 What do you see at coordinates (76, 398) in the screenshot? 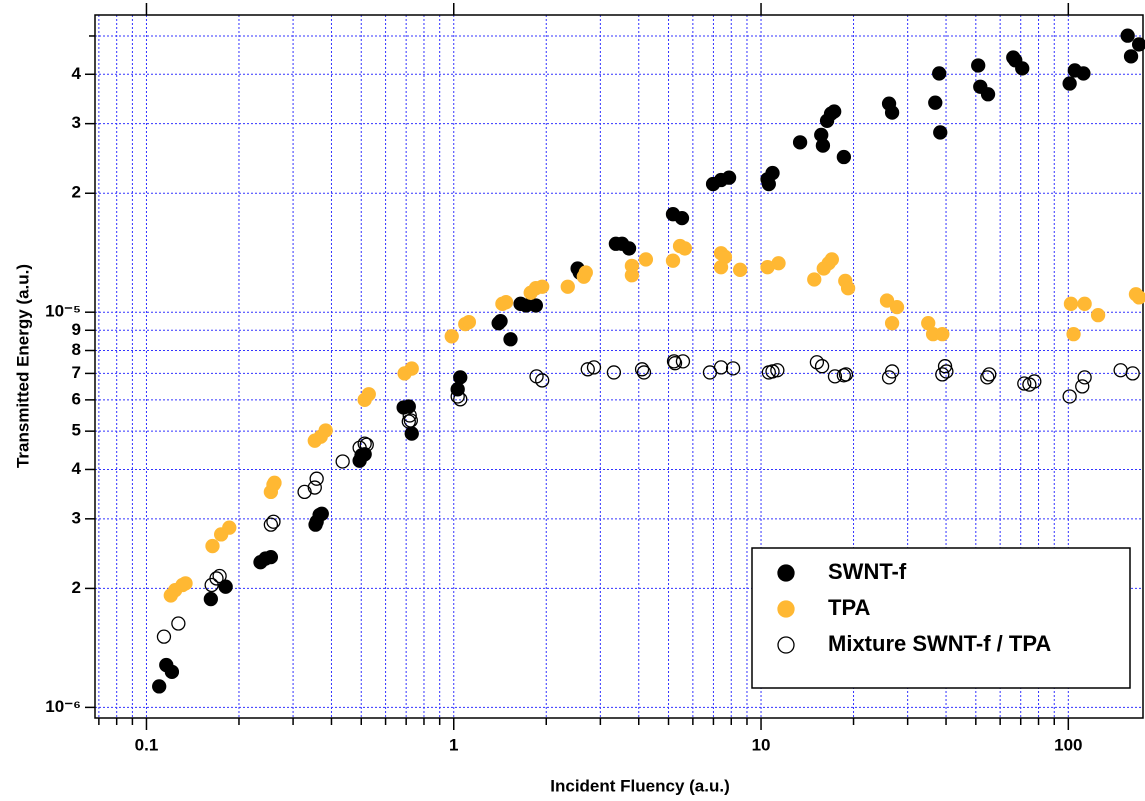
I see `y-tick-label: 6` at bounding box center [76, 398].